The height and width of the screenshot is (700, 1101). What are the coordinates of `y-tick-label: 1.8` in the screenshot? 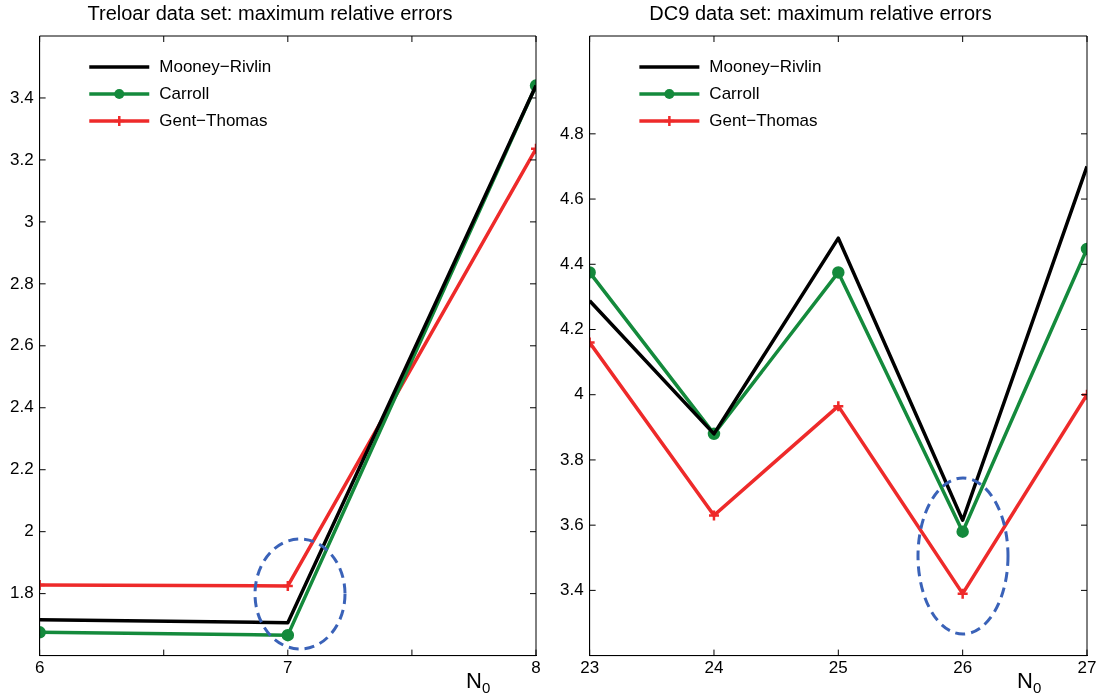 It's located at (21, 593).